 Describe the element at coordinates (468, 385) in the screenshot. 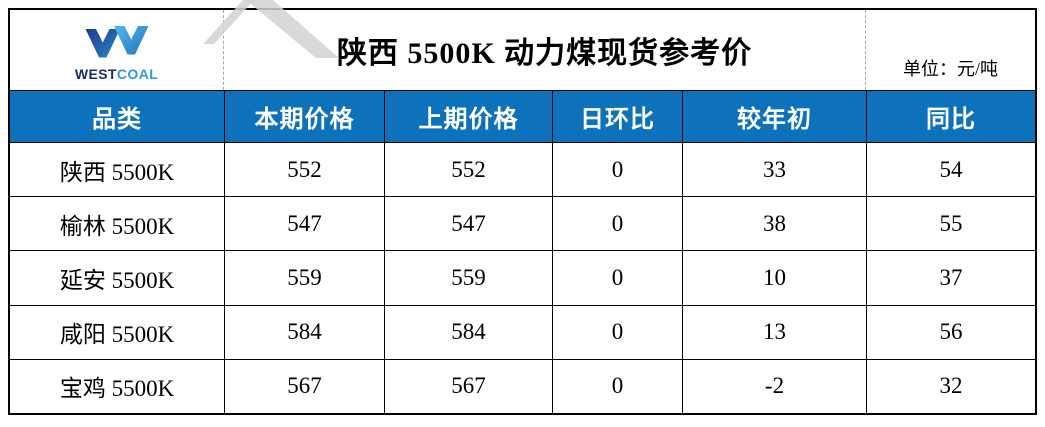

I see `cell-previous-price: 567` at that location.